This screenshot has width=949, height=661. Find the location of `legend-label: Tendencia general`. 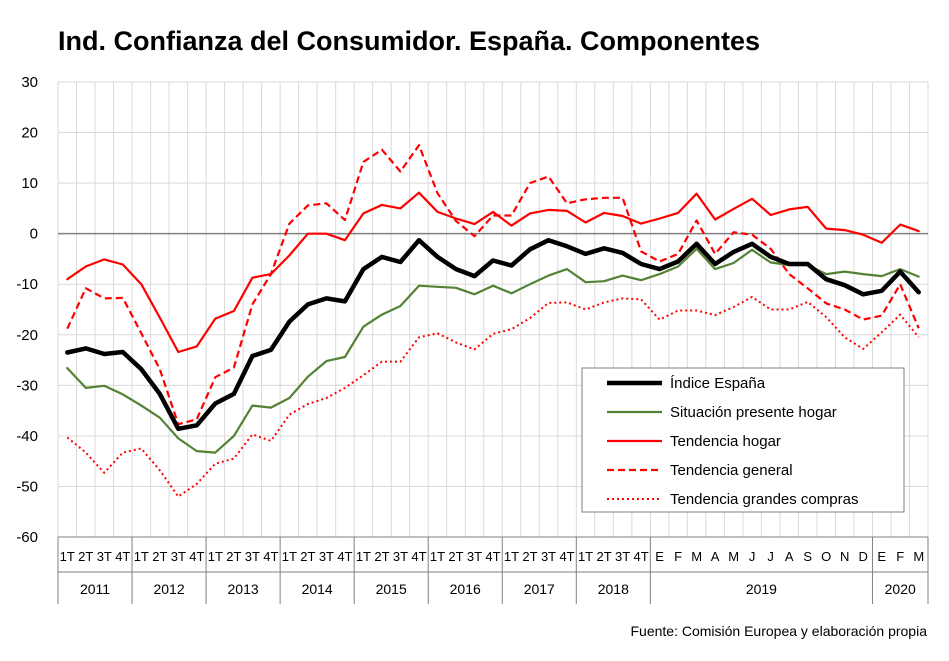

legend-label: Tendencia general is located at coordinates (731, 470).